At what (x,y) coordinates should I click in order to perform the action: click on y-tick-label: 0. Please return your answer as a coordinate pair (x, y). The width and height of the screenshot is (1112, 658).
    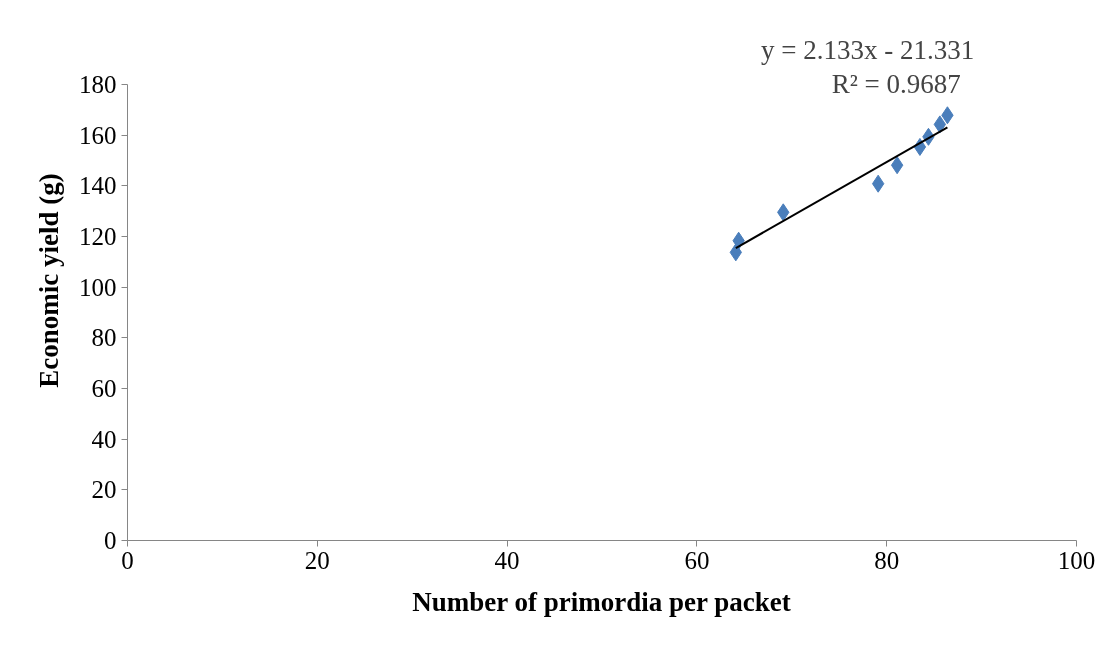
    Looking at the image, I should click on (110, 540).